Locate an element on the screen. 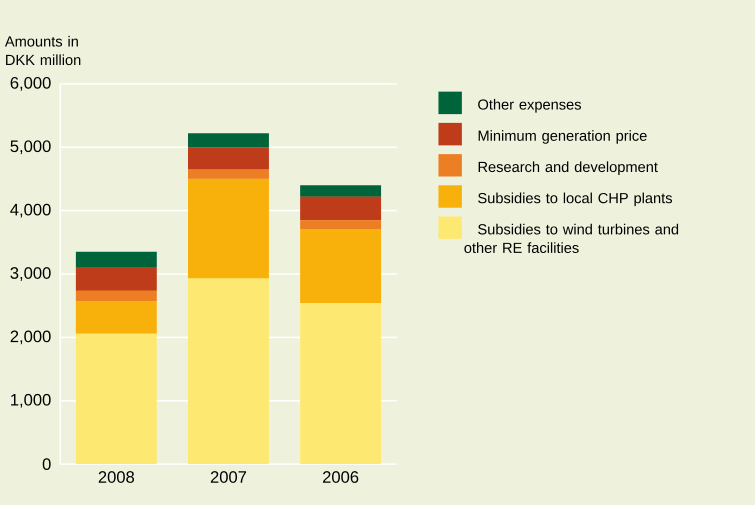 This screenshot has height=505, width=755. legend-label: Research and development is located at coordinates (568, 168).